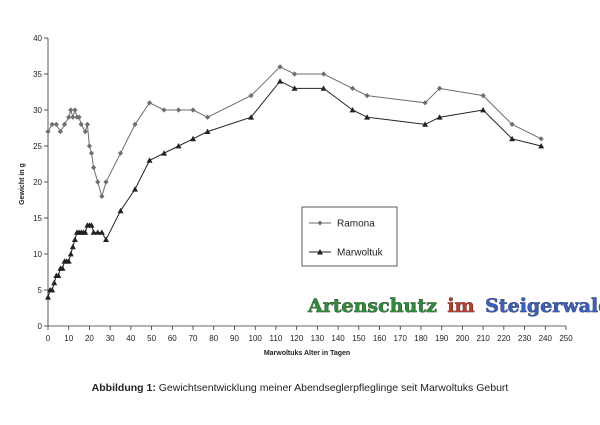 The image size is (600, 425). I want to click on x-tick-label: 80, so click(213, 338).